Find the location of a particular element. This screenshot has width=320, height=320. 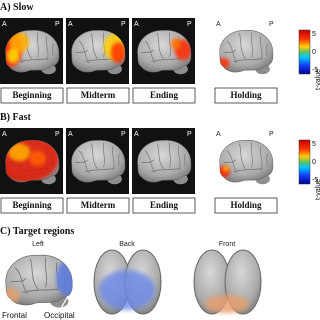

annotation: Frontal is located at coordinates (14, 315).